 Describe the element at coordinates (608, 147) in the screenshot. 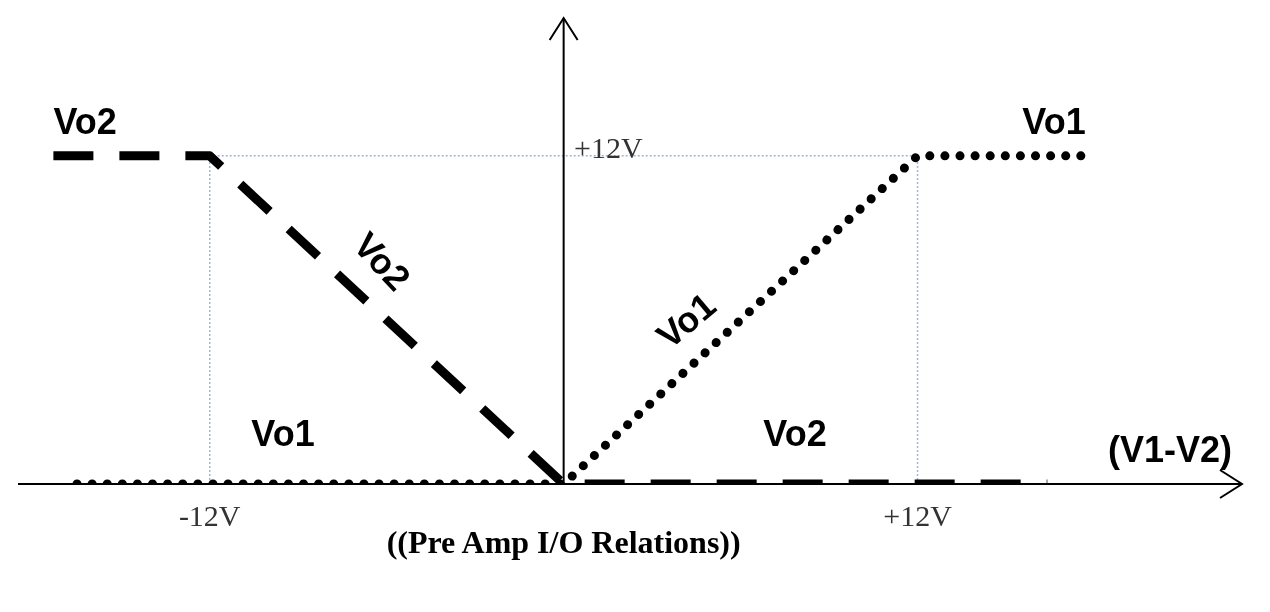

I see `annotation: +12V` at that location.